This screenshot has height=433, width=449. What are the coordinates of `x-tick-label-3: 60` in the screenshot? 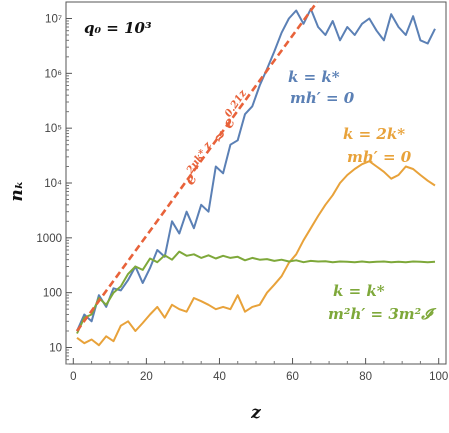 It's located at (292, 377).